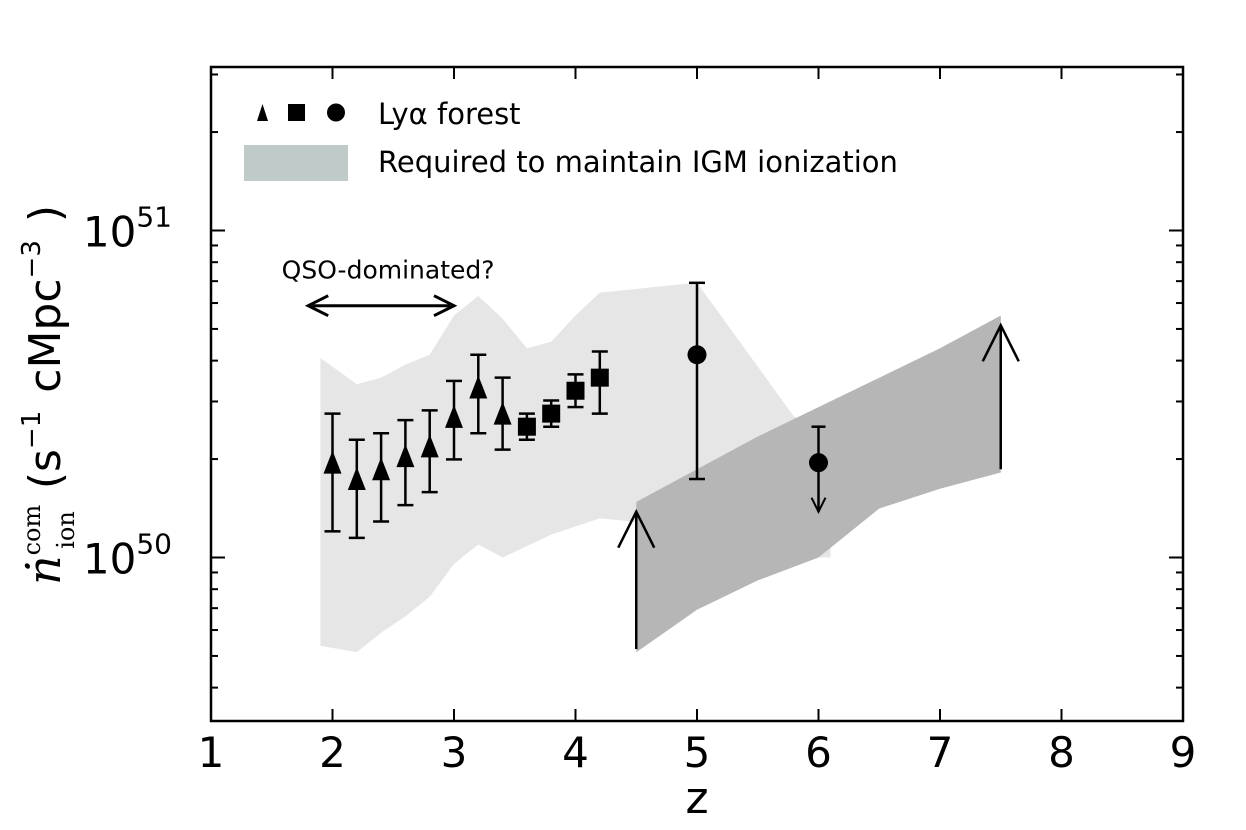  I want to click on upper-limit-arrow-head, so click(818, 505).